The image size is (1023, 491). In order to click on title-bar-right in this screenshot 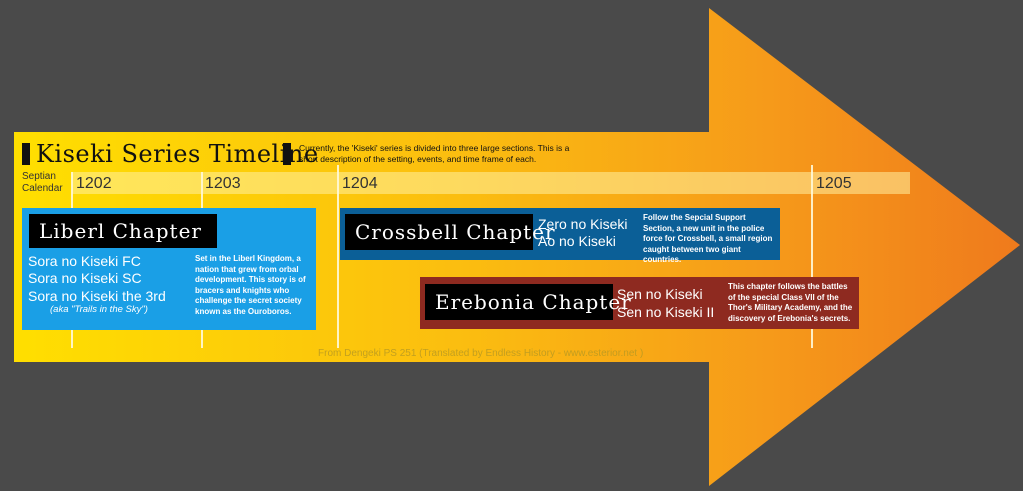, I will do `click(287, 154)`.